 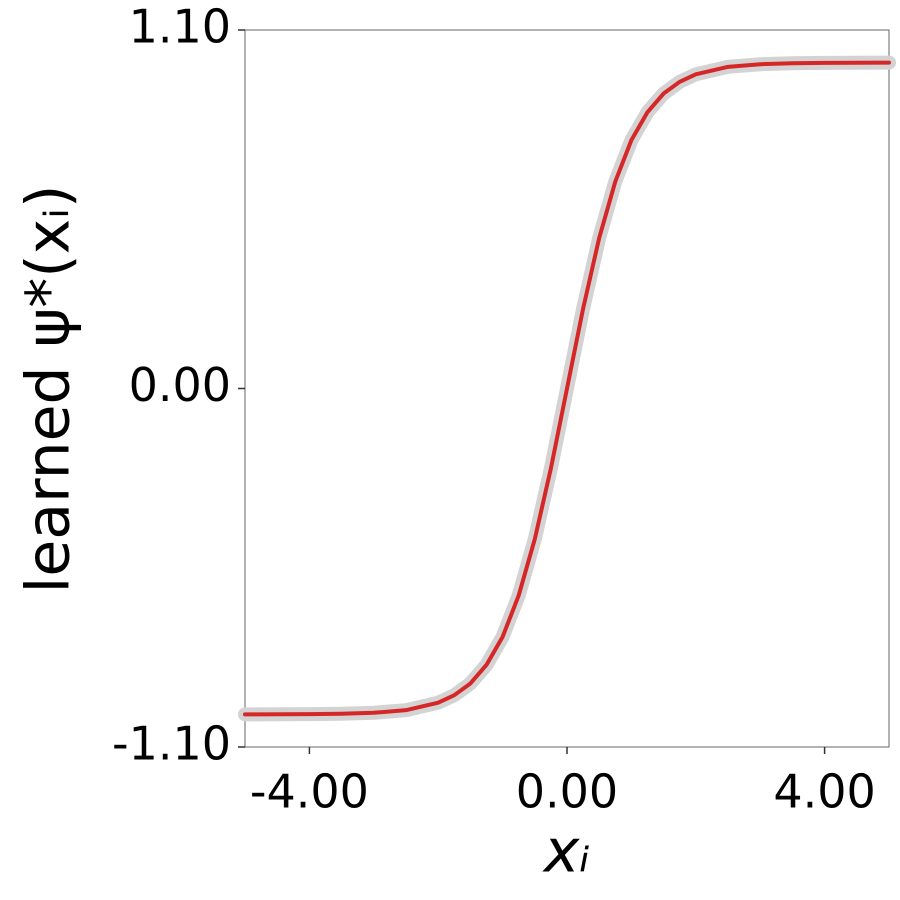 I want to click on x-tick-label: 0.00, so click(x=567, y=792).